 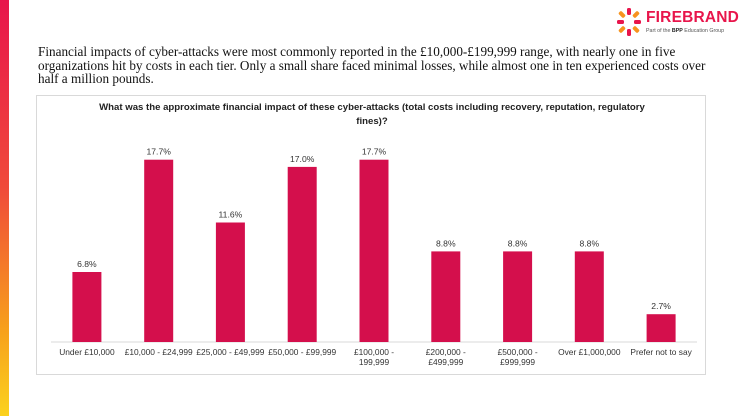 I want to click on category-label-1: £10,000 - £24,999, so click(x=159, y=352).